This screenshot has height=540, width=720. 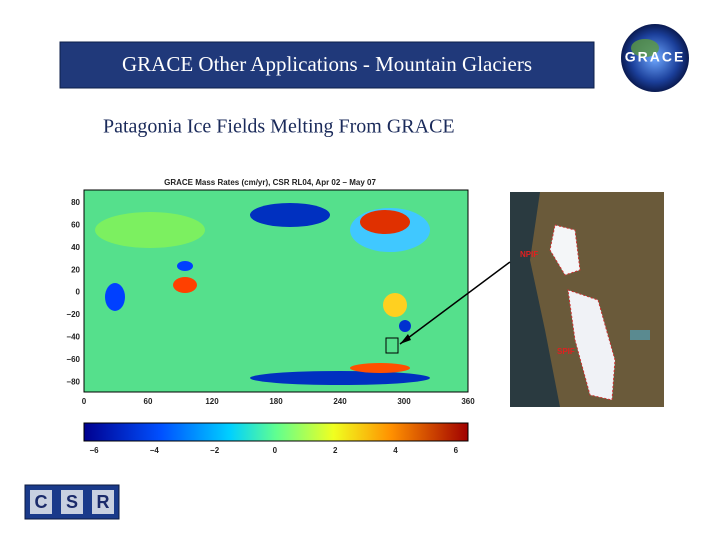 I want to click on x-axis: 0 60 120 180 240 300 360, so click(x=278, y=401).